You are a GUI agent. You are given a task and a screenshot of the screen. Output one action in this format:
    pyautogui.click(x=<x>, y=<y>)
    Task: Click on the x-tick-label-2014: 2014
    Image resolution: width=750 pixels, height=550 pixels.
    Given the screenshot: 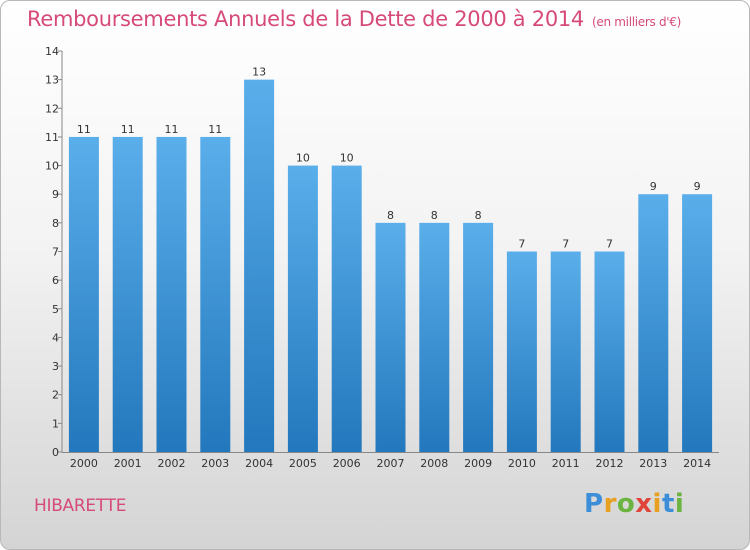 What is the action you would take?
    pyautogui.click(x=697, y=463)
    